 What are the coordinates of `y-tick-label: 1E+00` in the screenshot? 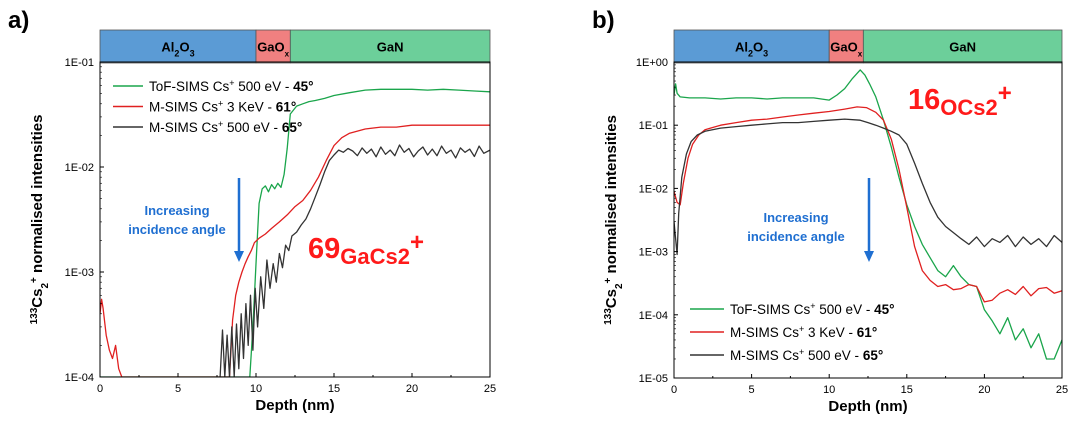 It's located at (652, 63).